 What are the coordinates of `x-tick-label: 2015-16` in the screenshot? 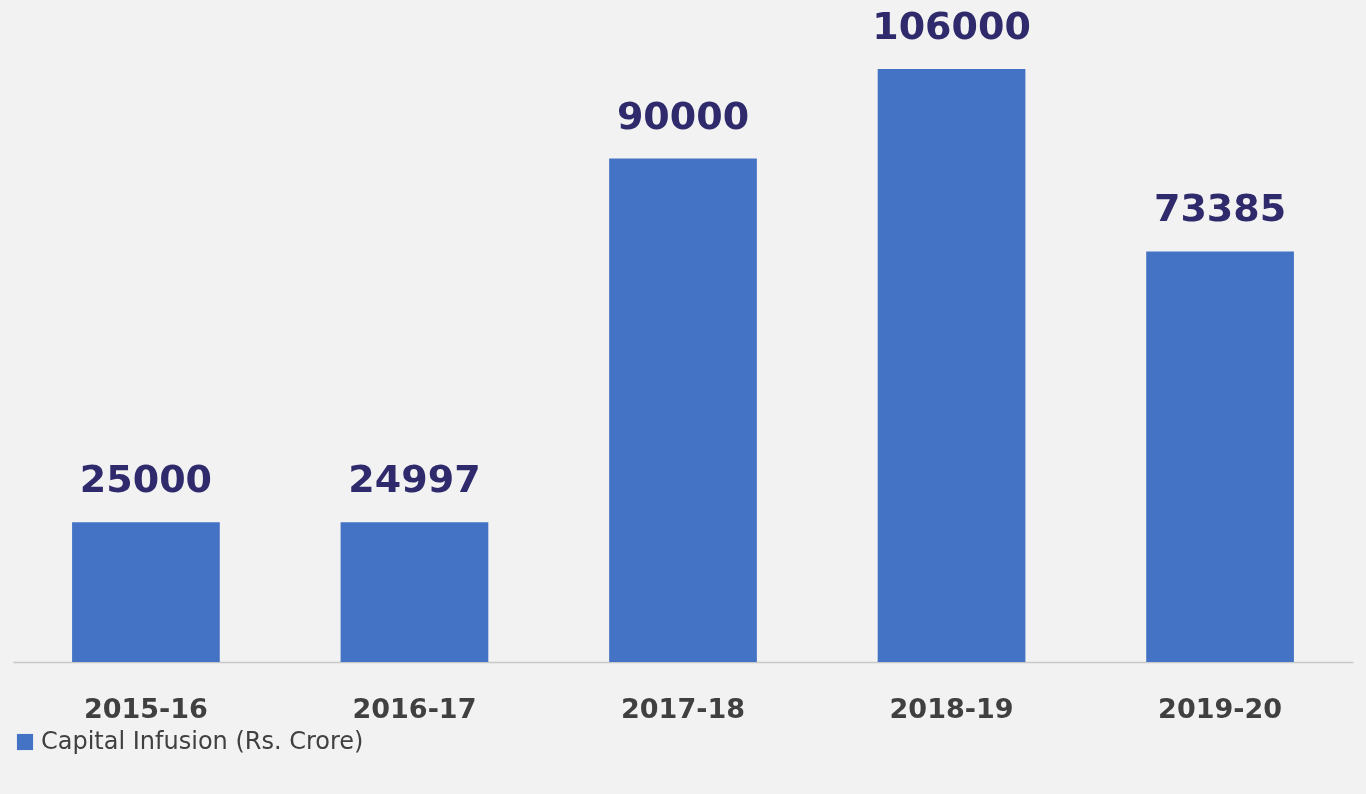 It's located at (145, 708).